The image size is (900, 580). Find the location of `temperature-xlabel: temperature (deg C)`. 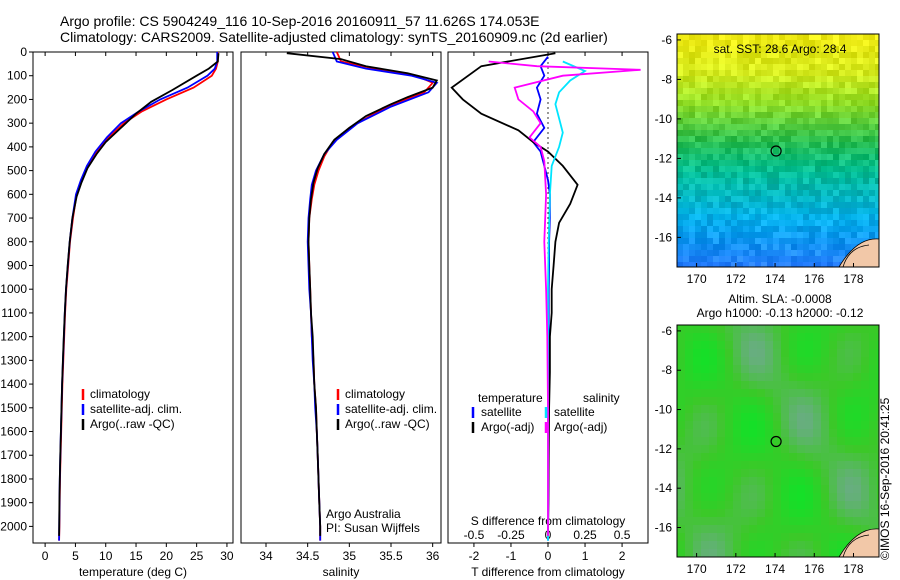

temperature-xlabel: temperature (deg C) is located at coordinates (133, 572).